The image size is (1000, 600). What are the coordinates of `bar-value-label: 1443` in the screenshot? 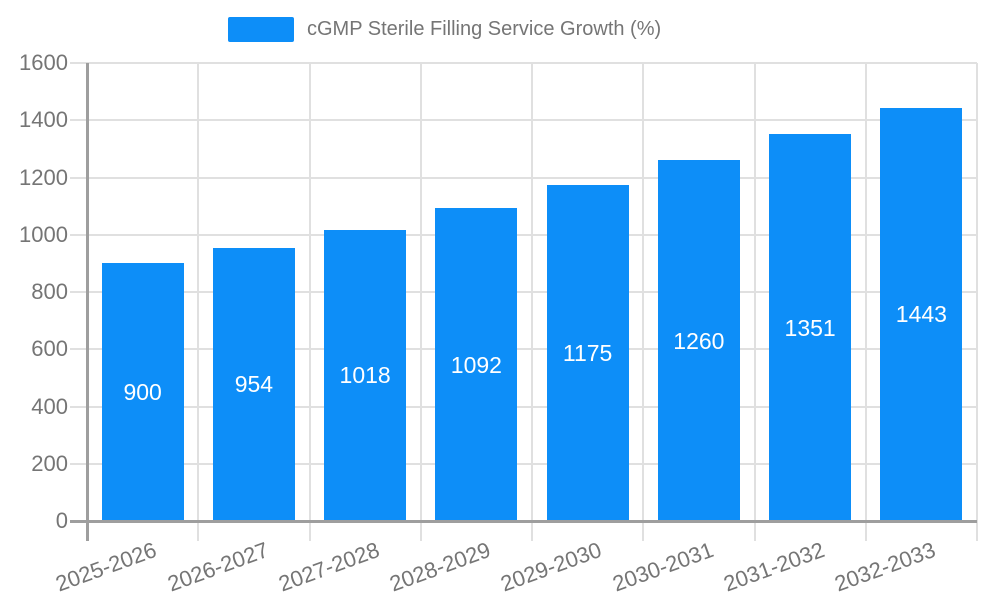 It's located at (921, 314).